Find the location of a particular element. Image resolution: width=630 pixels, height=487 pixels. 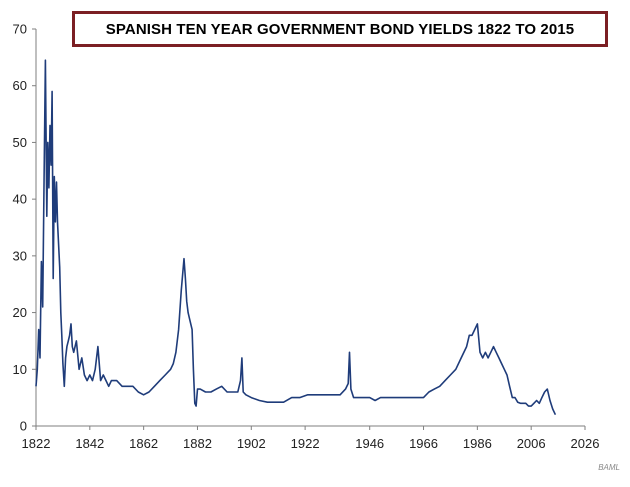

x-tick-label: 1862 is located at coordinates (143, 443).